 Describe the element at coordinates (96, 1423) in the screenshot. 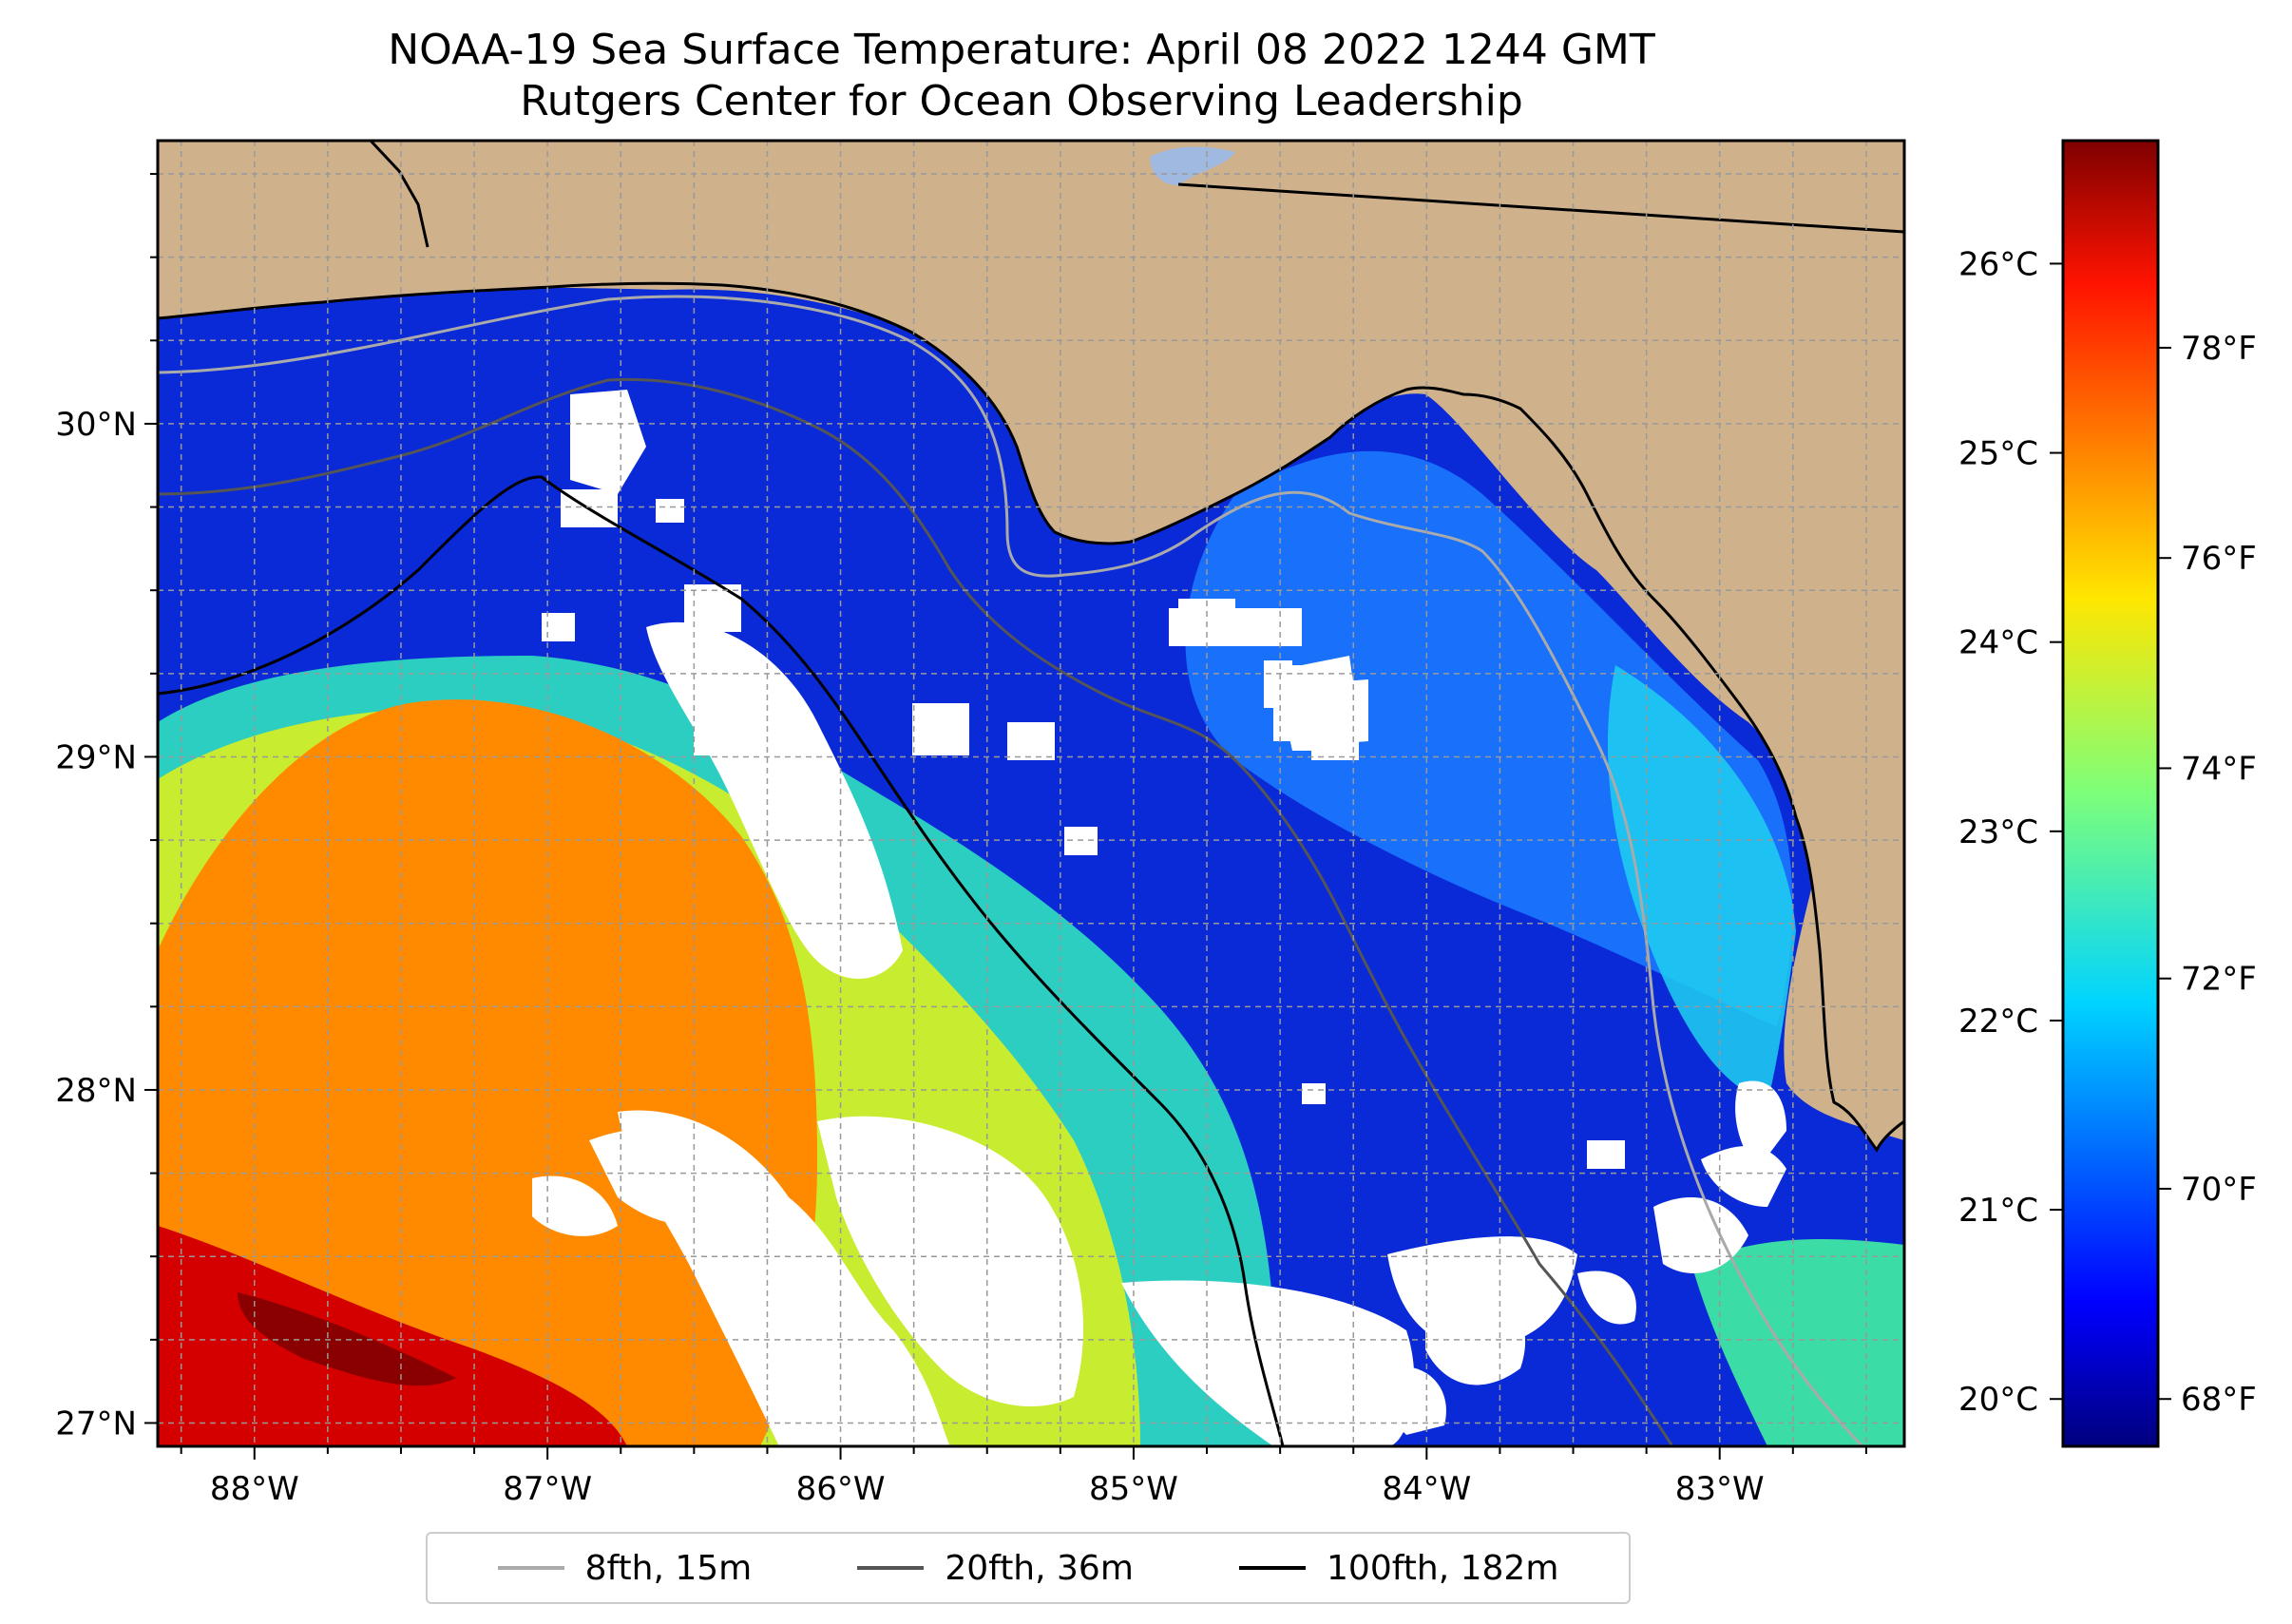

I see `lat-tick-label: 27°N` at that location.